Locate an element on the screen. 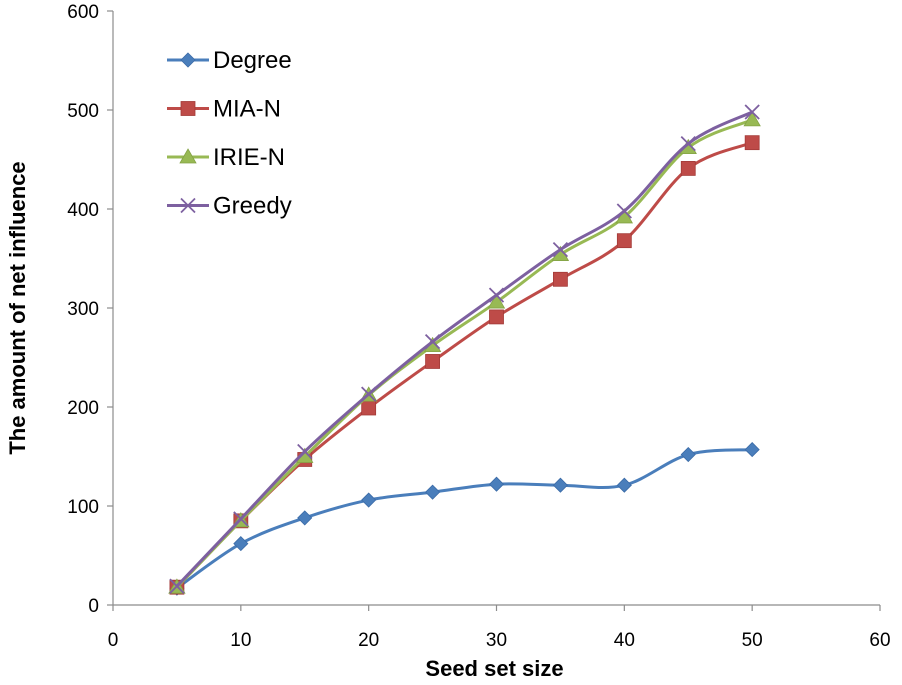 The width and height of the screenshot is (902, 685). legend-item-irie-n: IRIE-N is located at coordinates (226, 157).